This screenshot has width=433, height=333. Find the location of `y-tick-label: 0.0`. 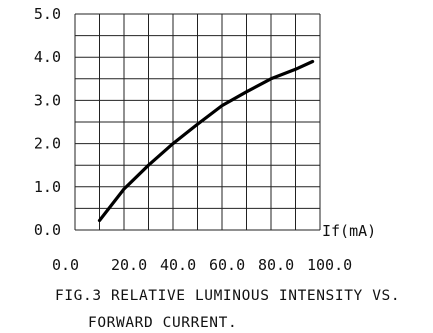

y-tick-label: 0.0 is located at coordinates (47, 230).